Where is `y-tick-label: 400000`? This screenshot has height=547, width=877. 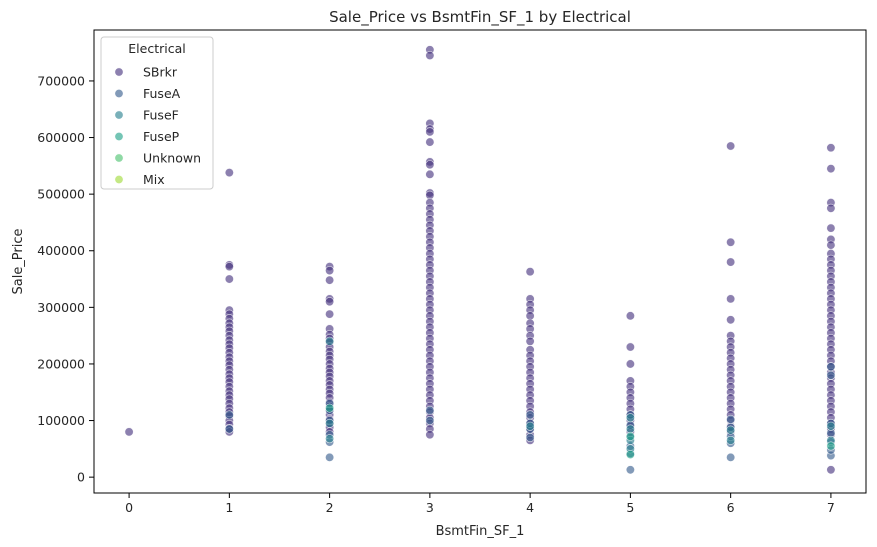
y-tick-label: 400000 is located at coordinates (61, 250).